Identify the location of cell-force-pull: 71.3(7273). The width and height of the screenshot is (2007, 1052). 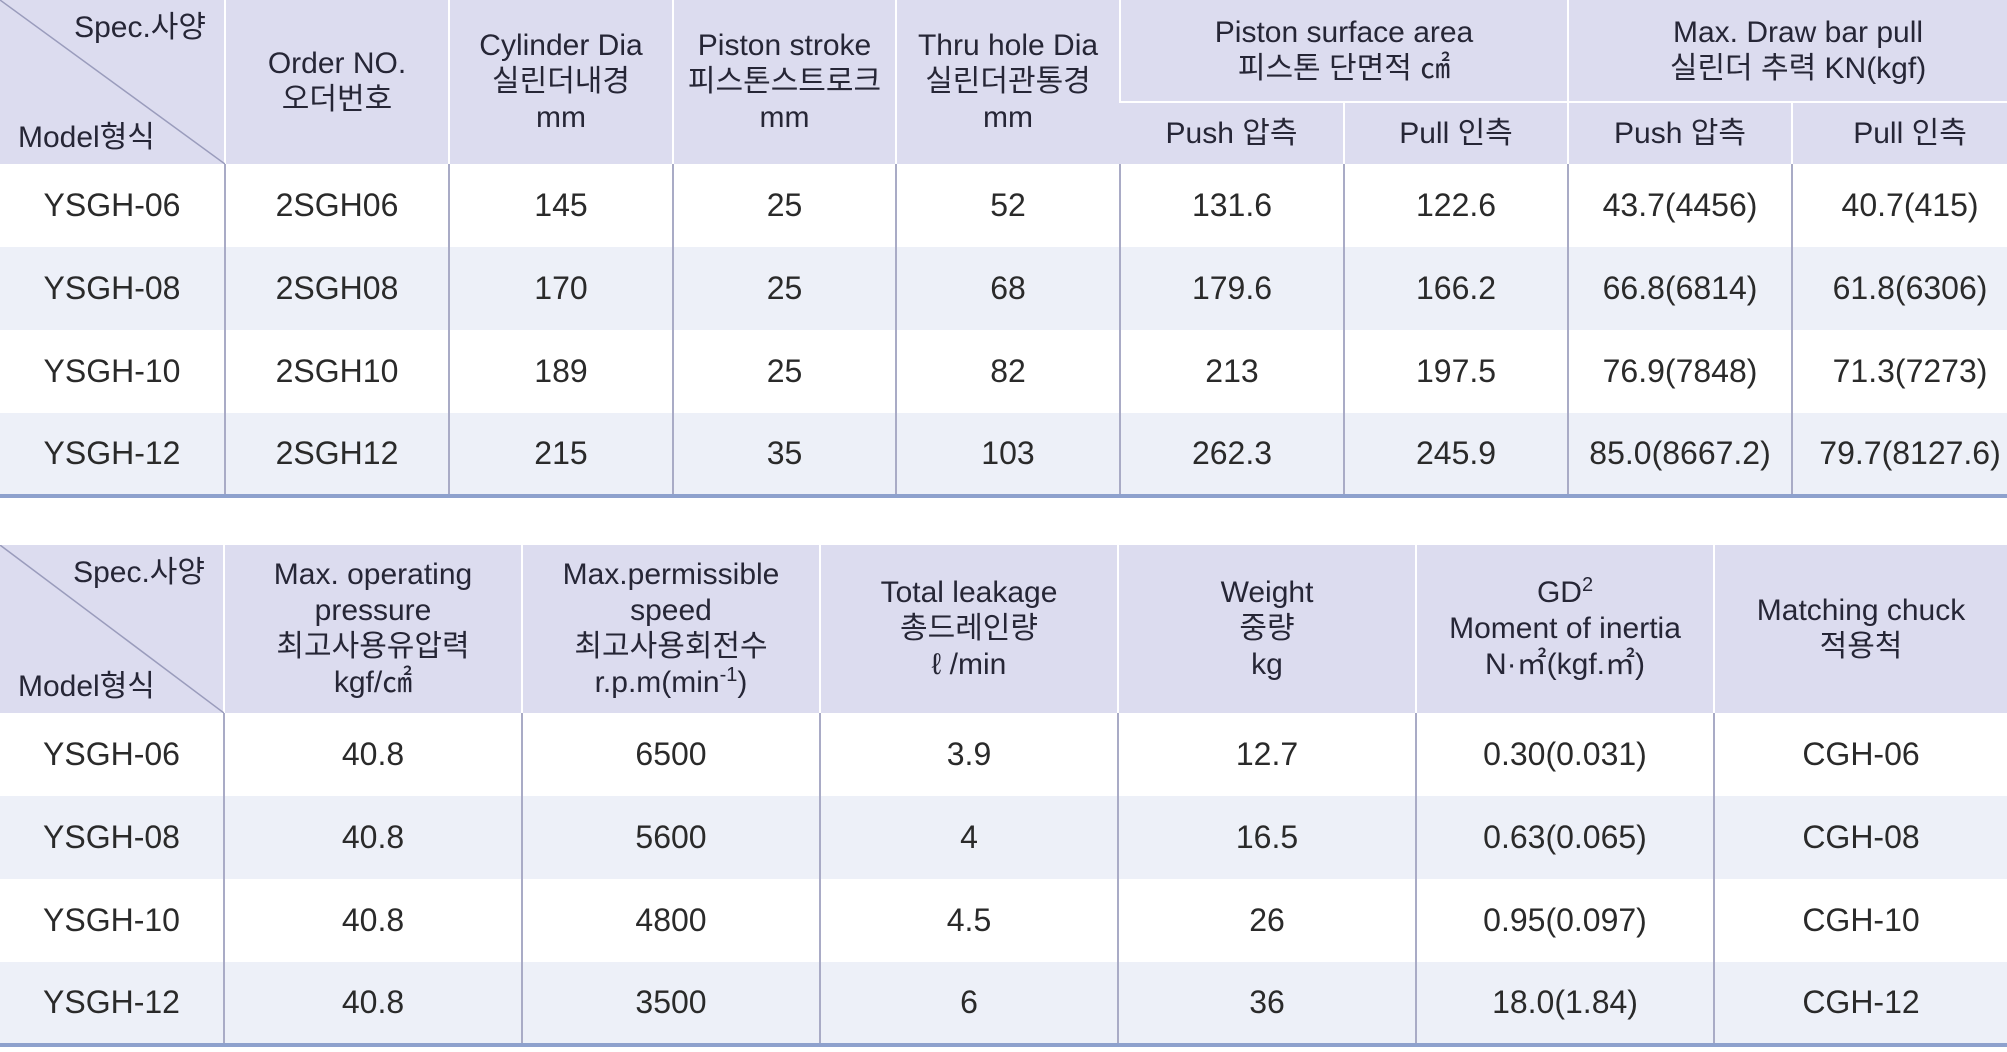
(1899, 371).